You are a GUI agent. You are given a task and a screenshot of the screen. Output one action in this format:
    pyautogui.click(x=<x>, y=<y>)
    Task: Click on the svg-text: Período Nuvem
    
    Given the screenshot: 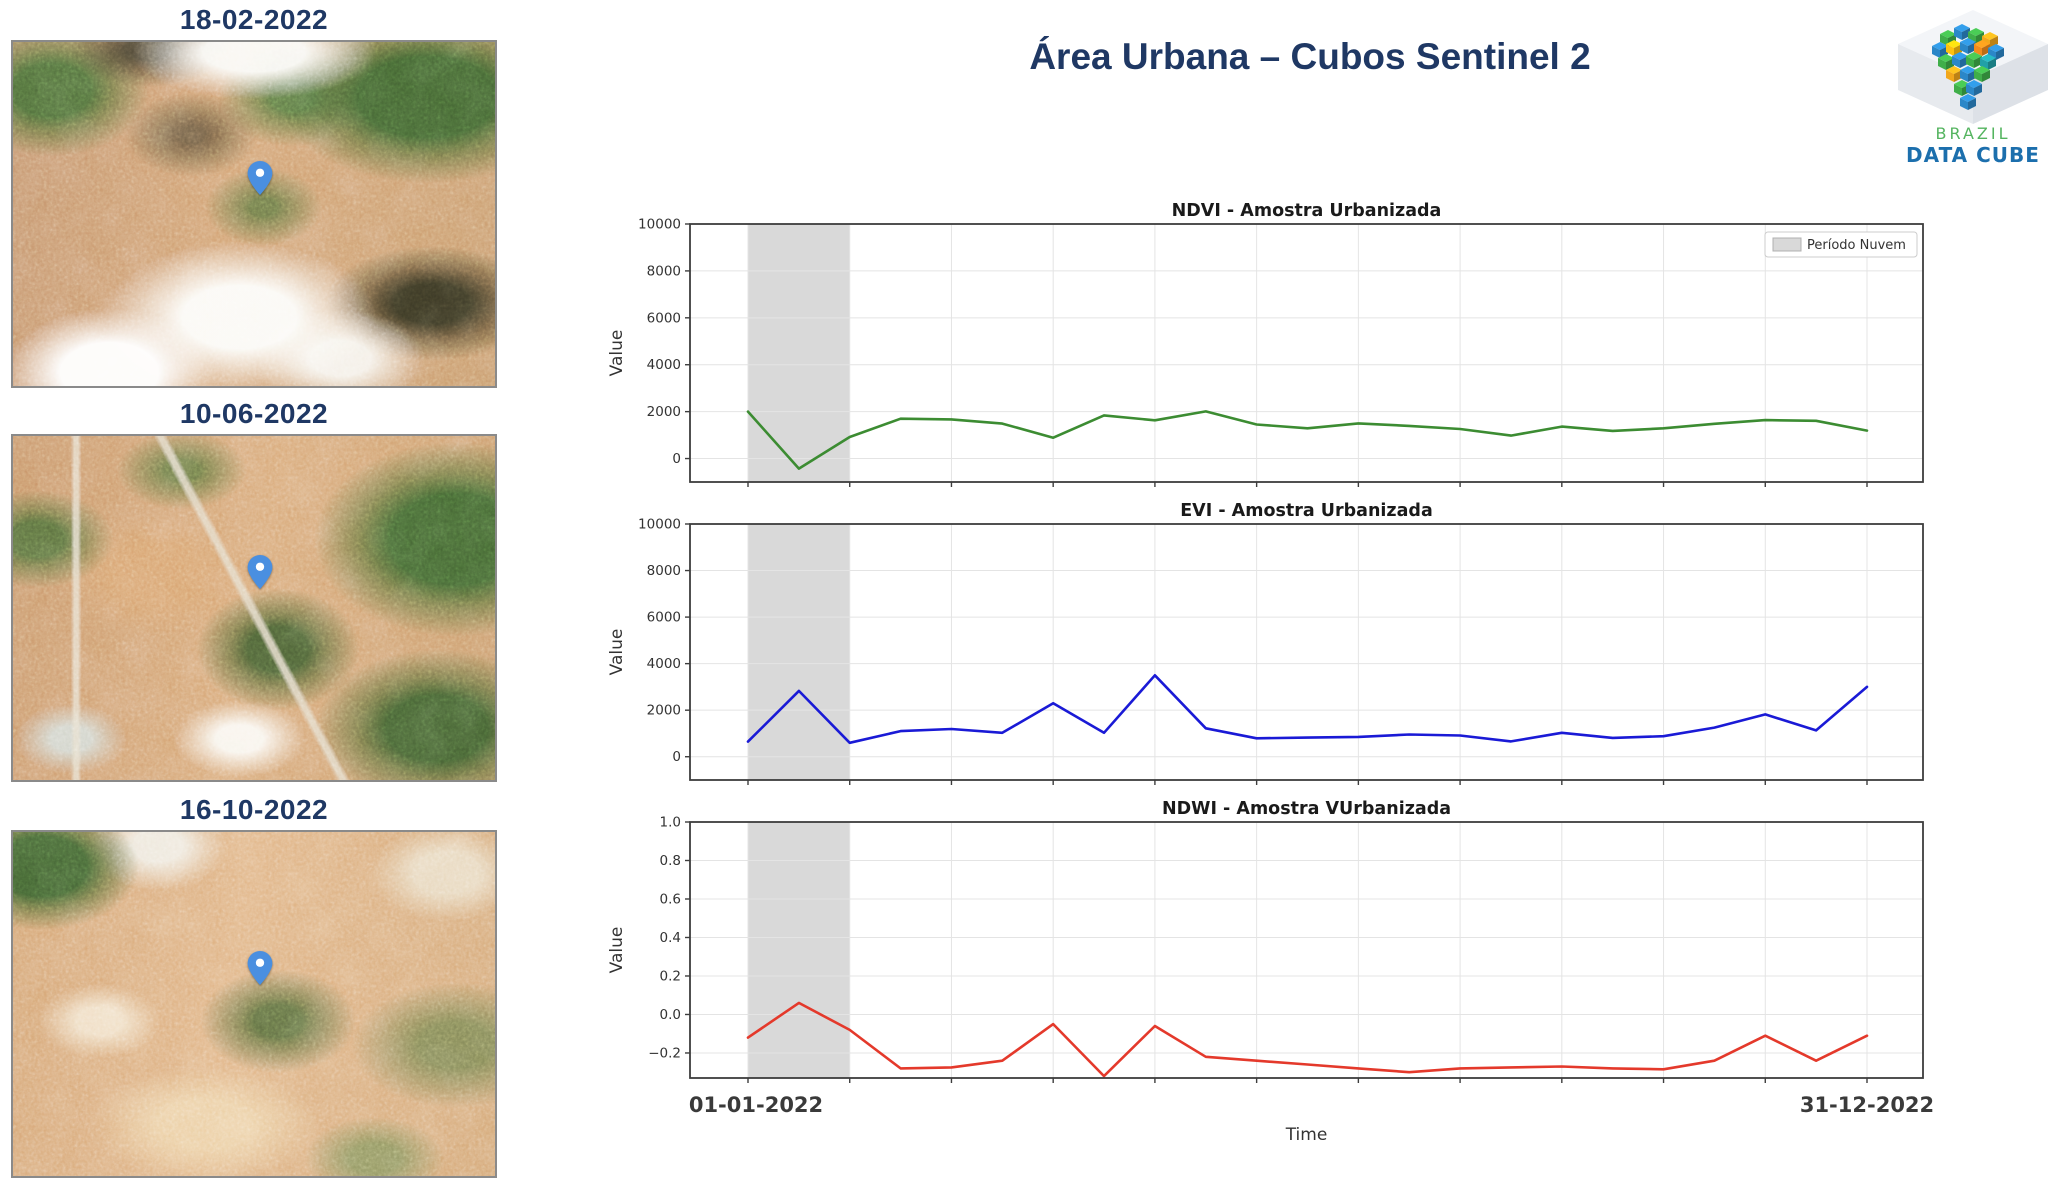 What is the action you would take?
    pyautogui.click(x=1856, y=245)
    